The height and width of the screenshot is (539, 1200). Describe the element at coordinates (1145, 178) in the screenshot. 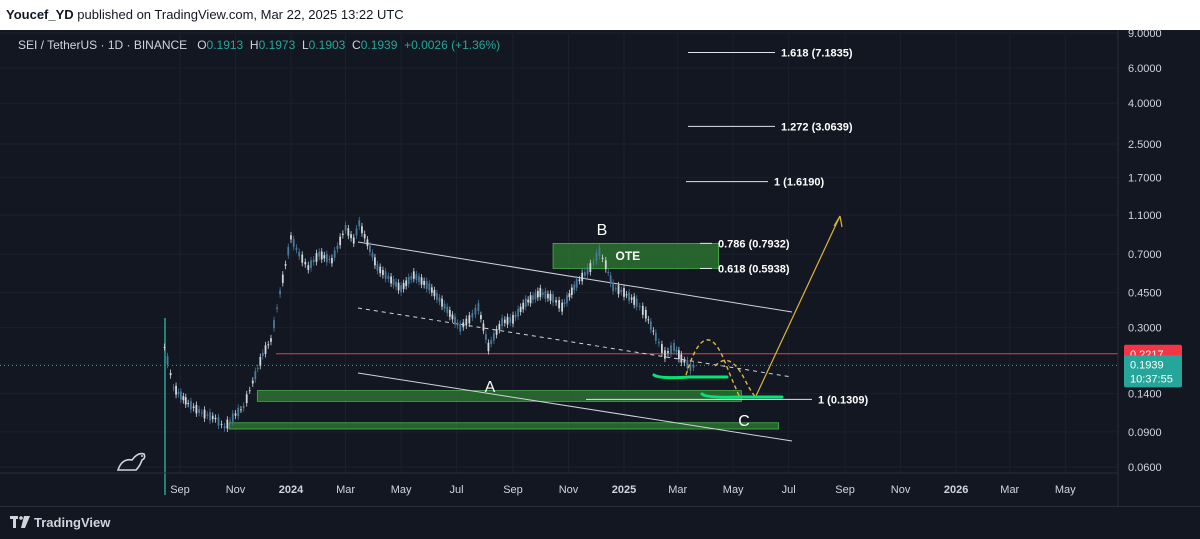

I see `y-tick-label: 1.7000` at that location.